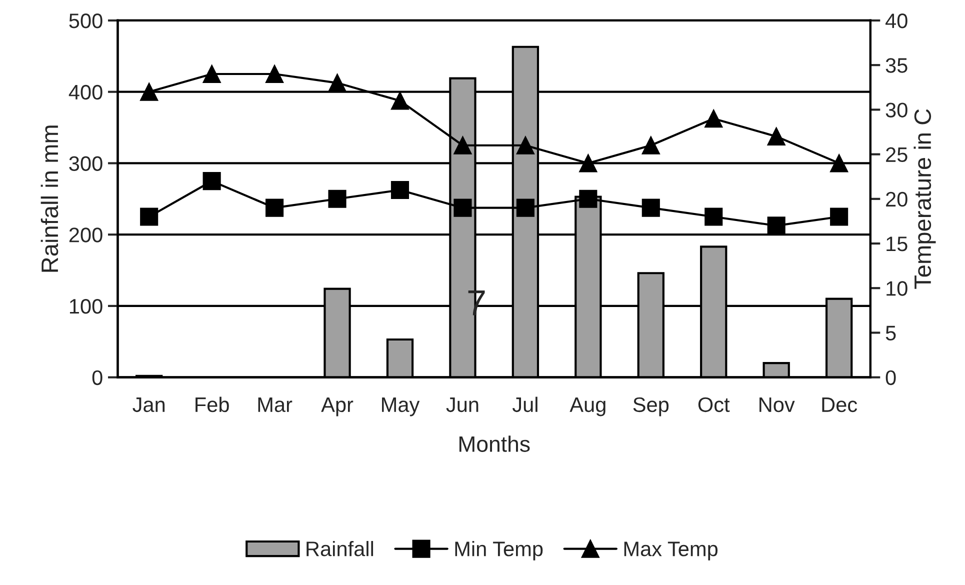  What do you see at coordinates (897, 244) in the screenshot?
I see `y2-tick-label: 15` at bounding box center [897, 244].